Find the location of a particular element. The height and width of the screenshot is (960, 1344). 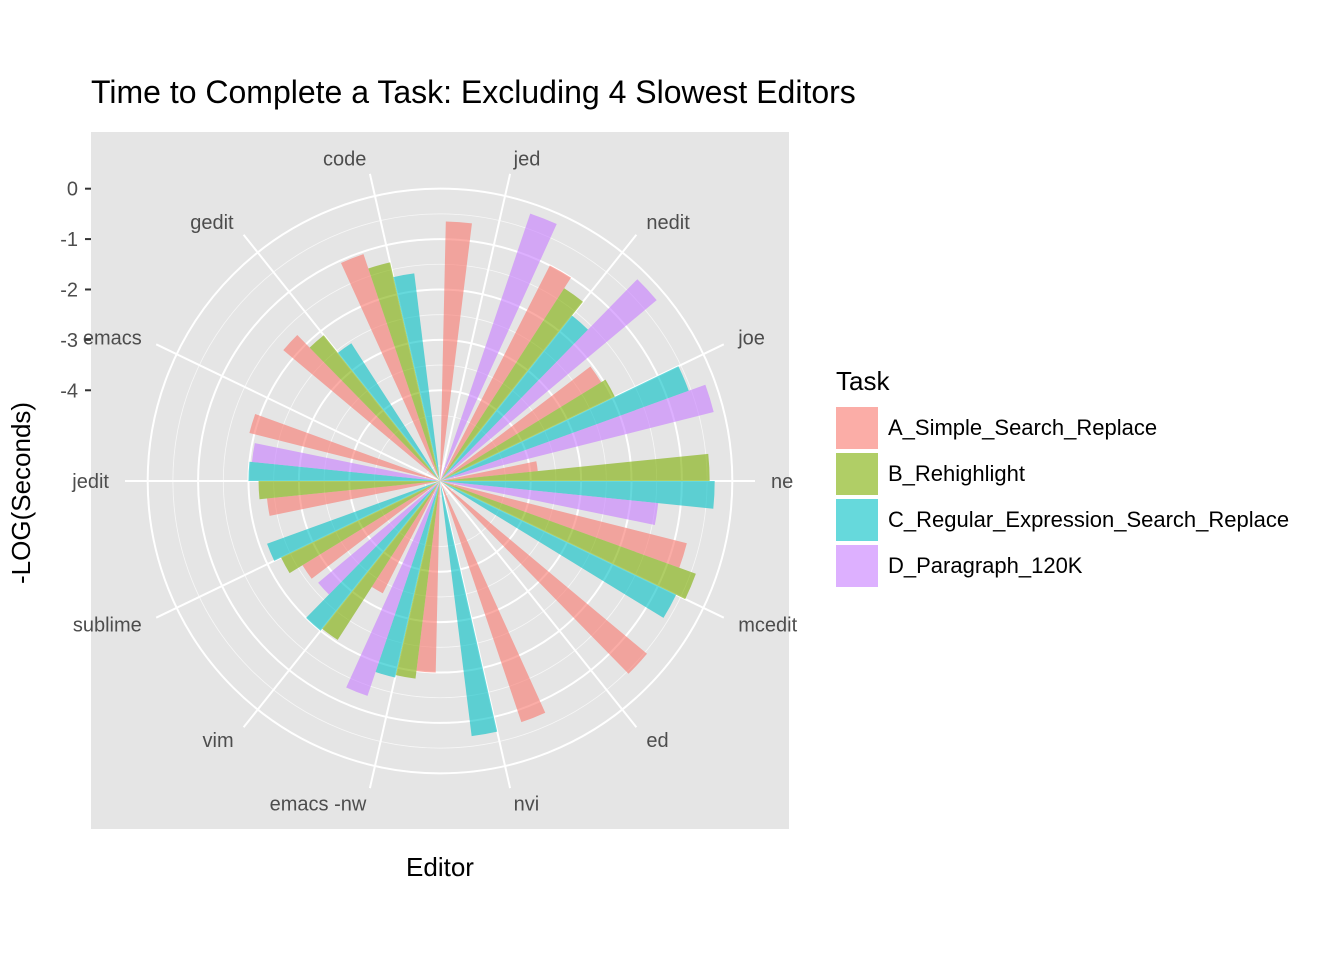

legend-key-d is located at coordinates (857, 566).